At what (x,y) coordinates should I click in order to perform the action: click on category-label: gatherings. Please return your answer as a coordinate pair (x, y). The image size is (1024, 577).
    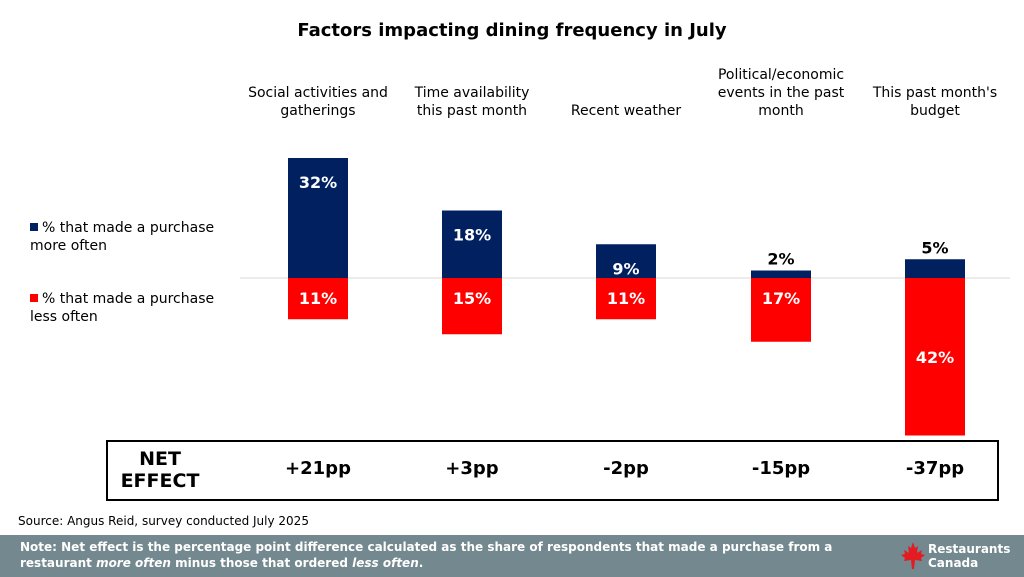
    Looking at the image, I should click on (317, 111).